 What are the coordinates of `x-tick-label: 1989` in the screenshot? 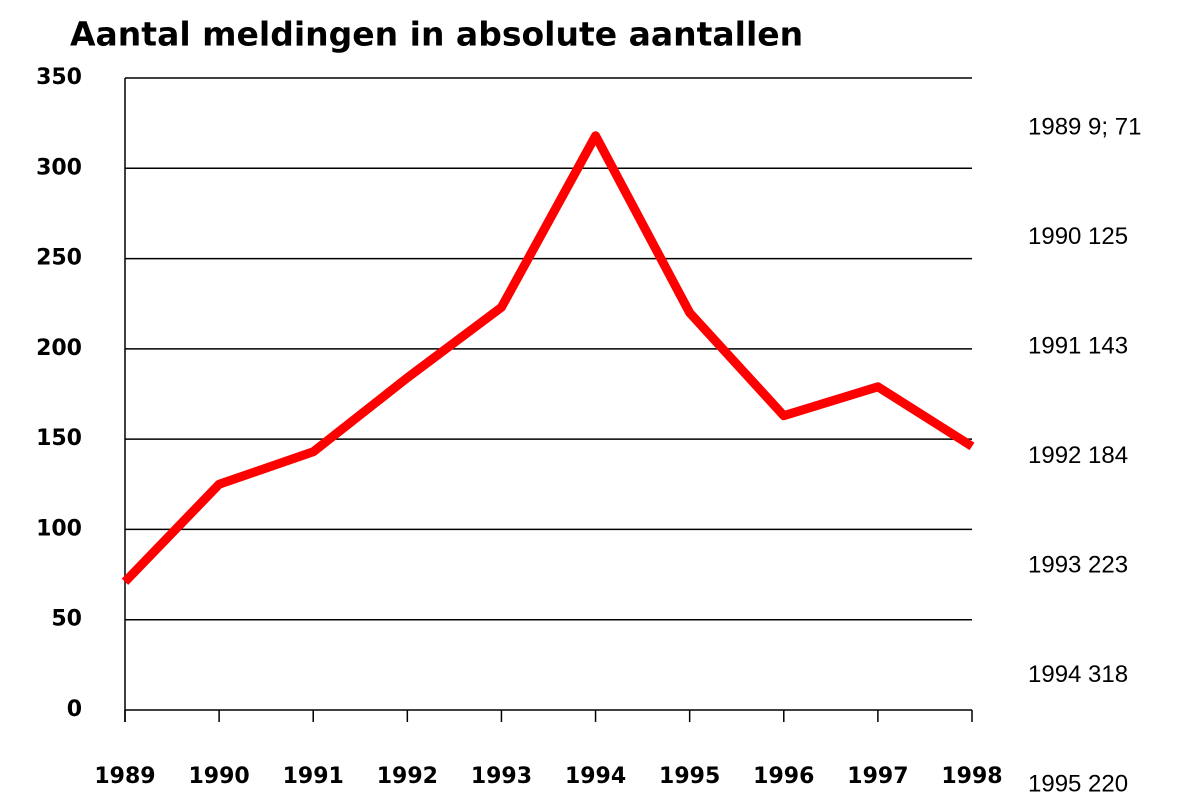 It's located at (124, 776).